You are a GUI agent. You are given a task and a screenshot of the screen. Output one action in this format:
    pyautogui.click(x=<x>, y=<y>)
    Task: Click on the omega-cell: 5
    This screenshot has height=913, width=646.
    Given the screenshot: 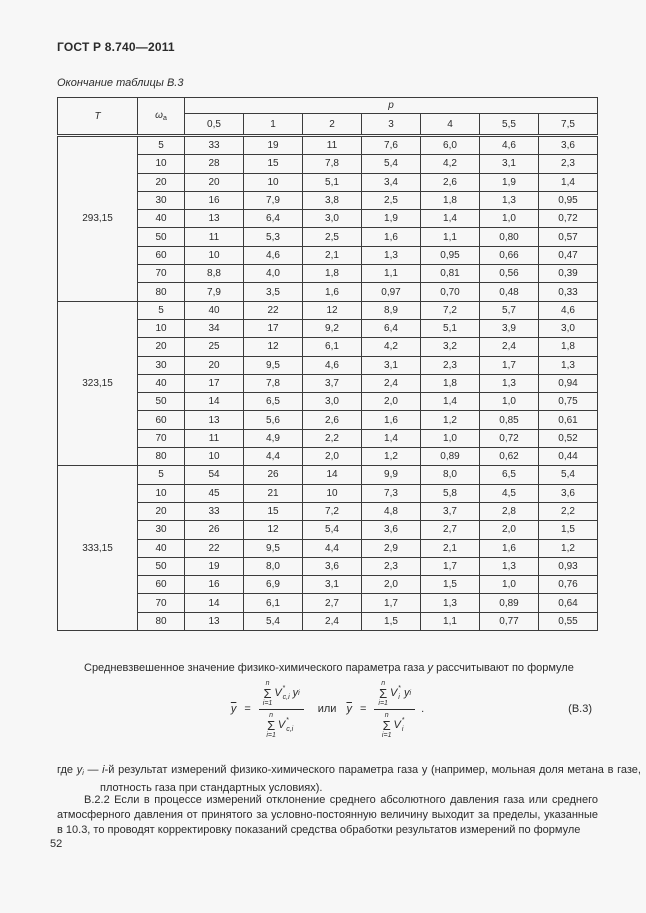 What is the action you would take?
    pyautogui.click(x=161, y=310)
    